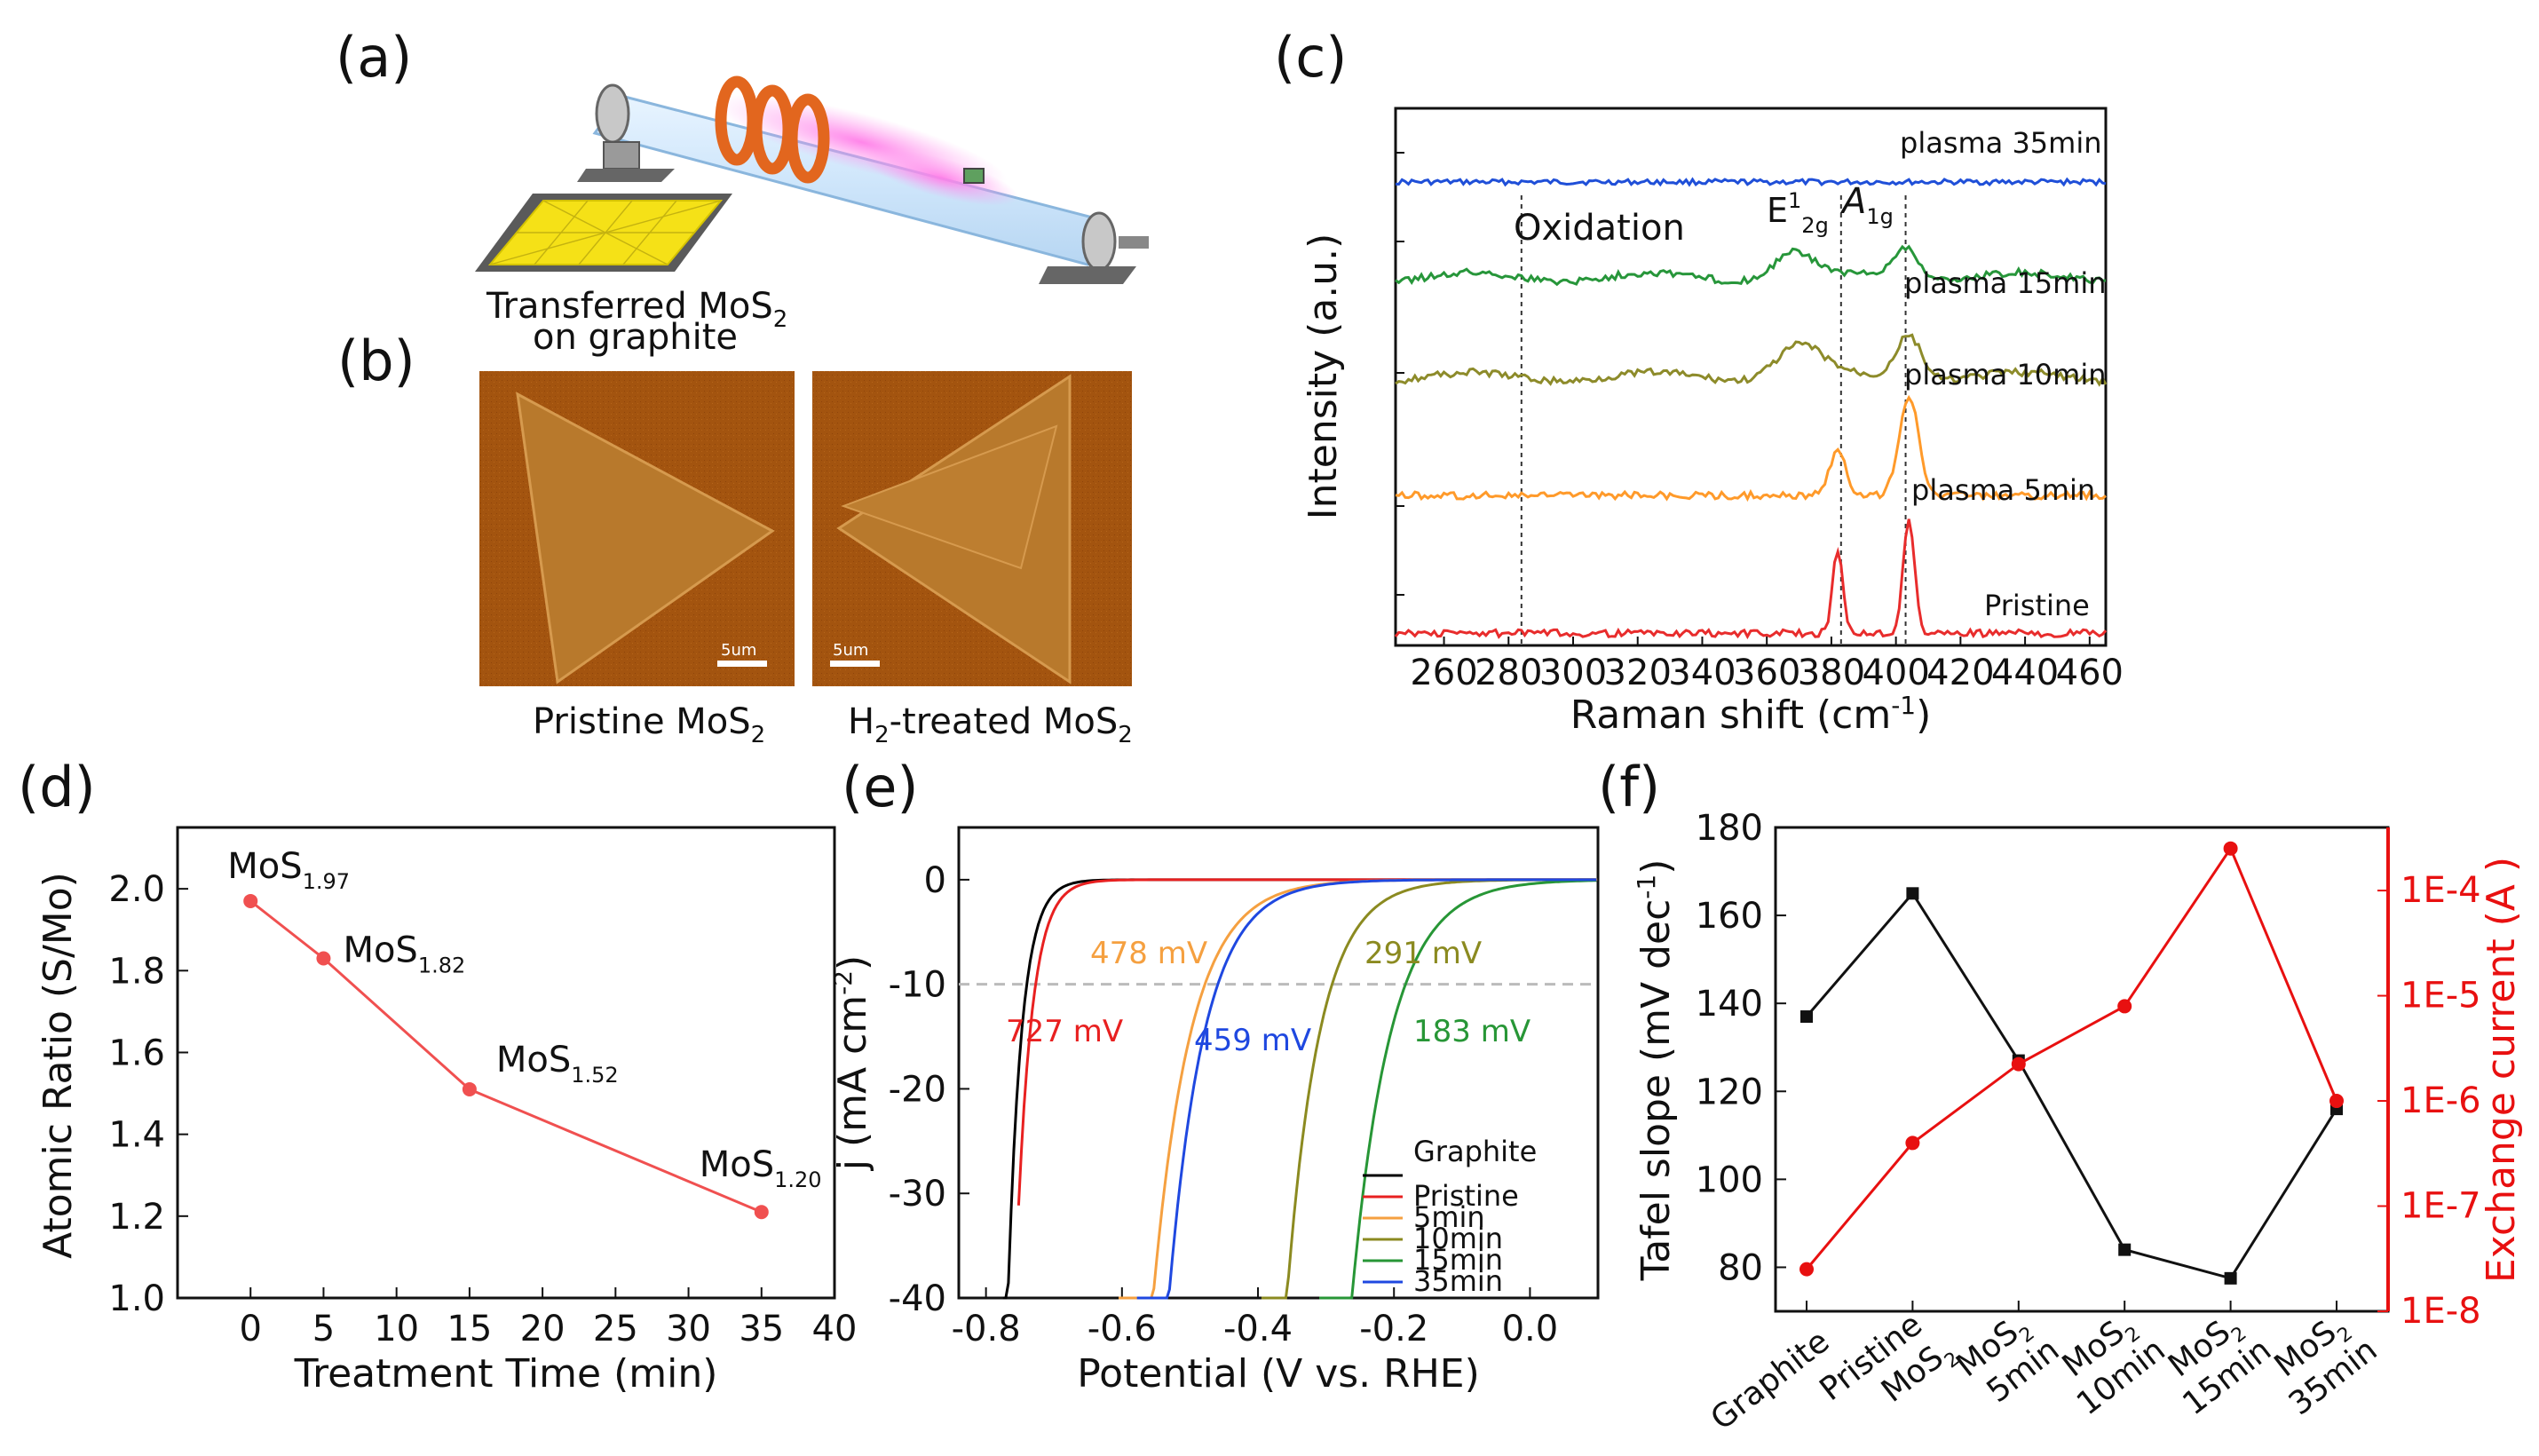 This screenshot has width=2539, height=1456. I want to click on raman-x-axis-title: Raman shift (cm-1), so click(1751, 714).